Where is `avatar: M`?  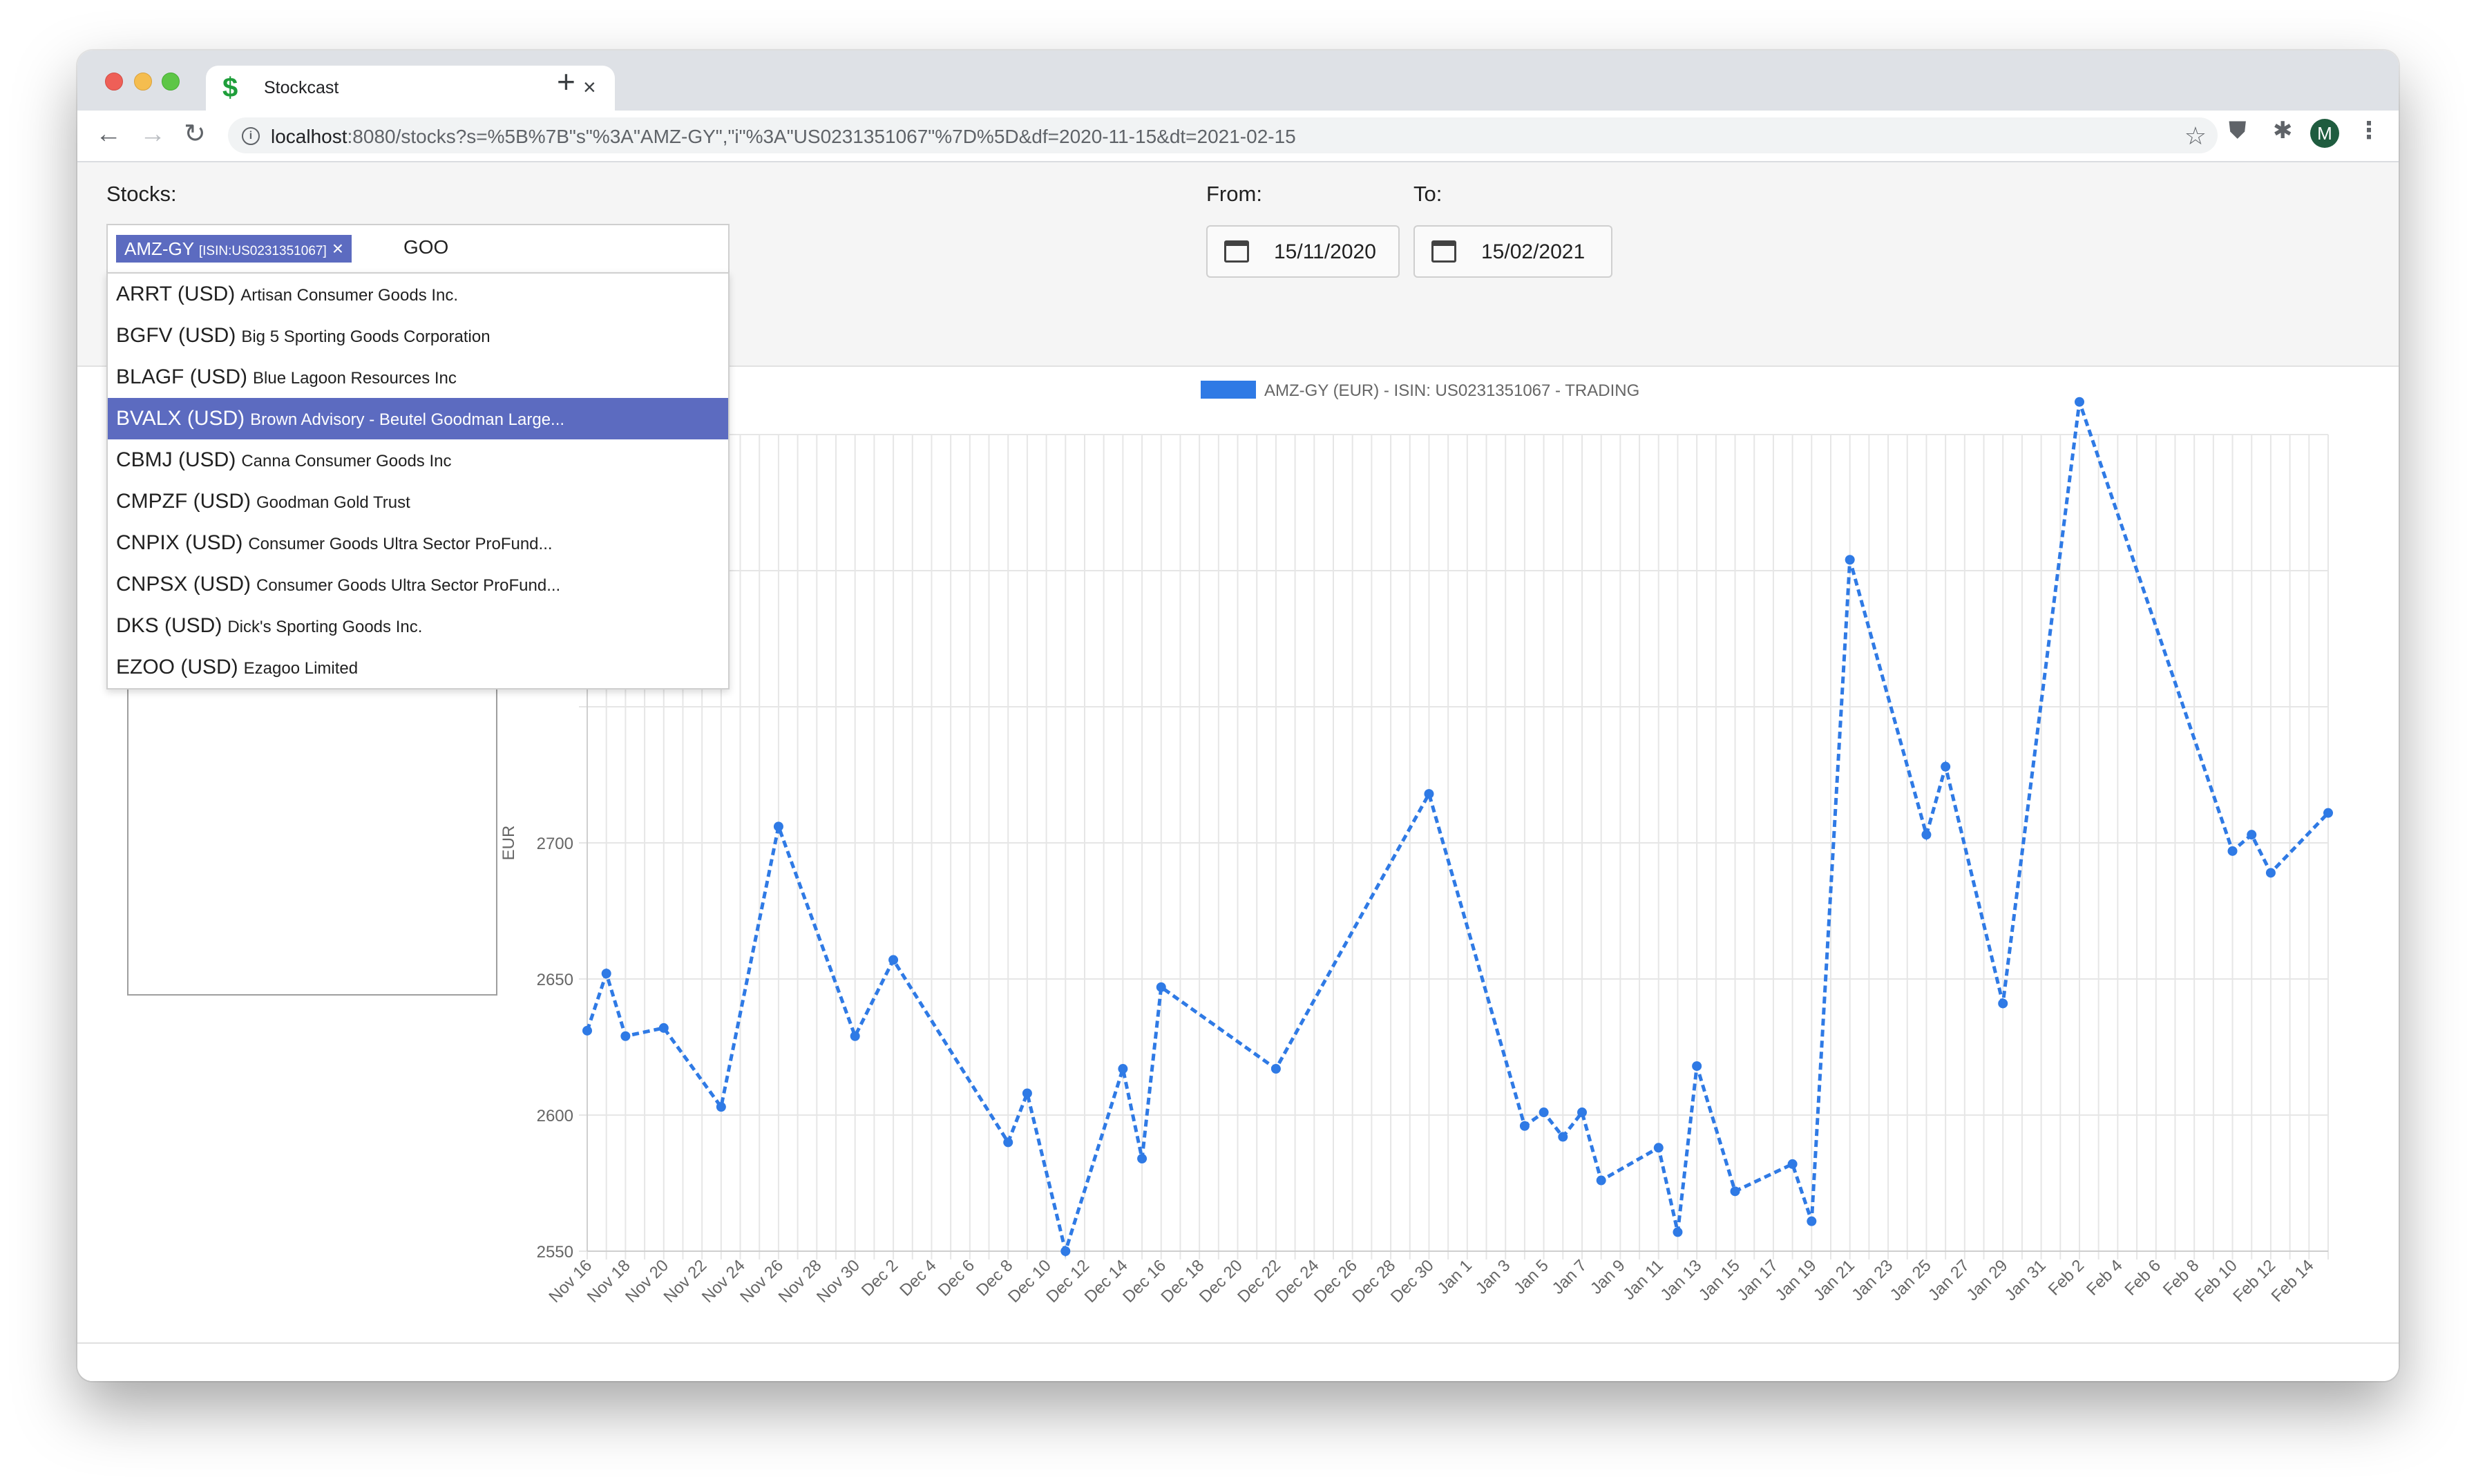
avatar: M is located at coordinates (2324, 133).